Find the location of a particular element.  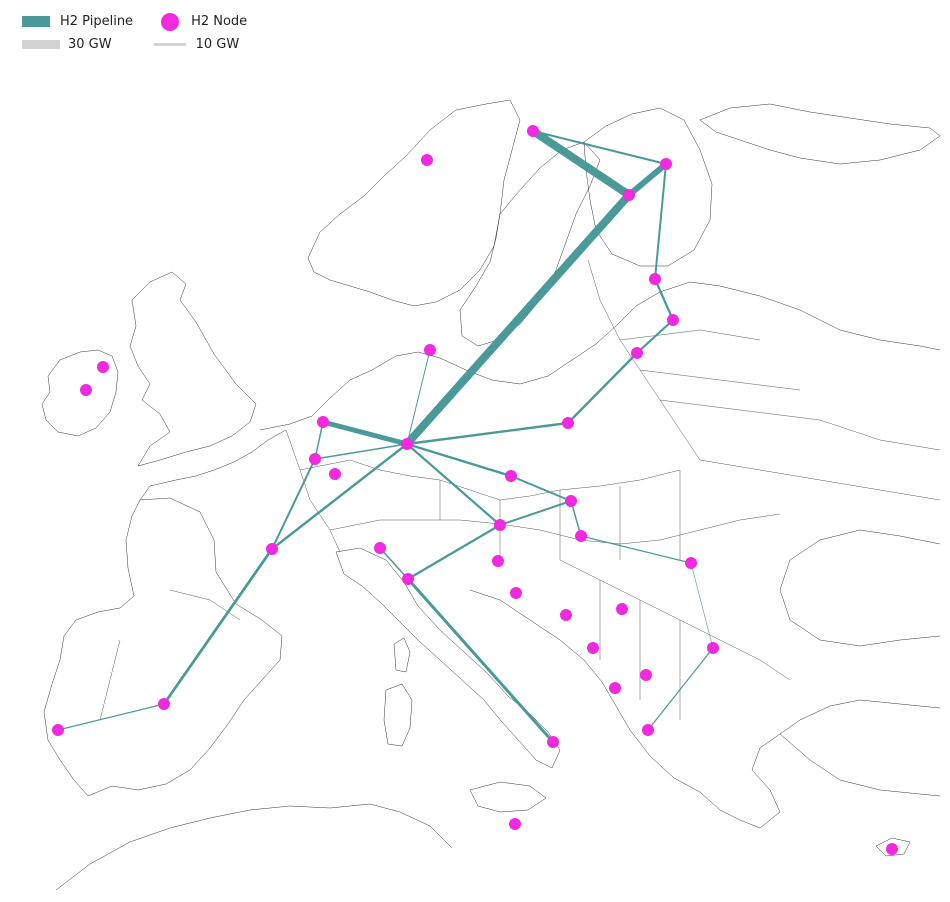

coast-black-sea is located at coordinates (860, 588).